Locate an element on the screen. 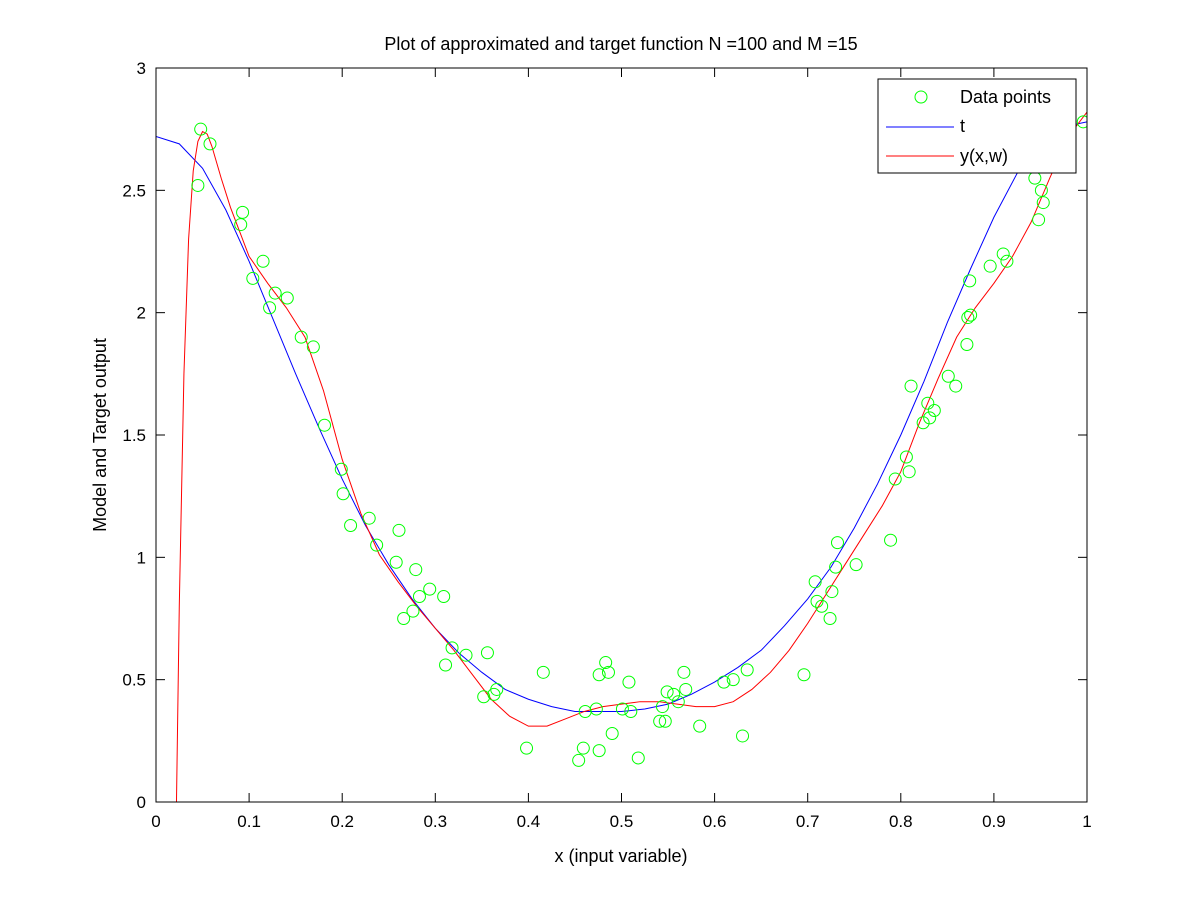  x-tick-label: 0.5 is located at coordinates (622, 821).